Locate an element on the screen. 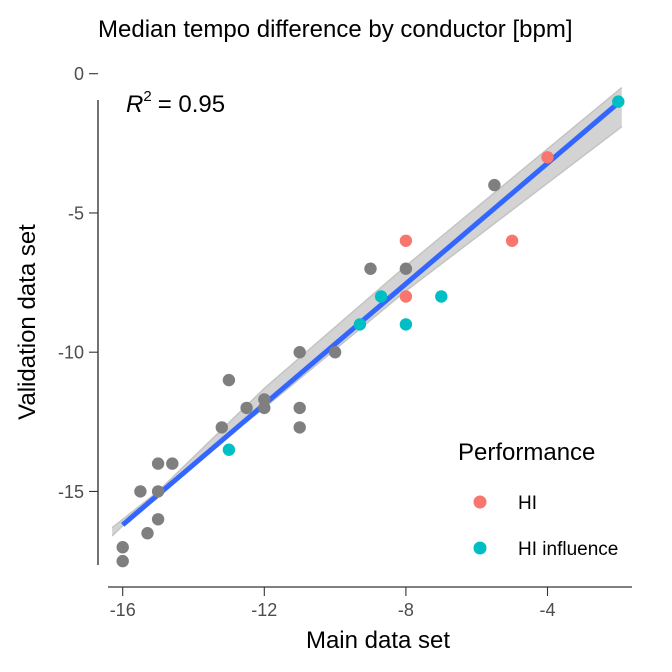  y-tick-label: 0 is located at coordinates (79, 74).